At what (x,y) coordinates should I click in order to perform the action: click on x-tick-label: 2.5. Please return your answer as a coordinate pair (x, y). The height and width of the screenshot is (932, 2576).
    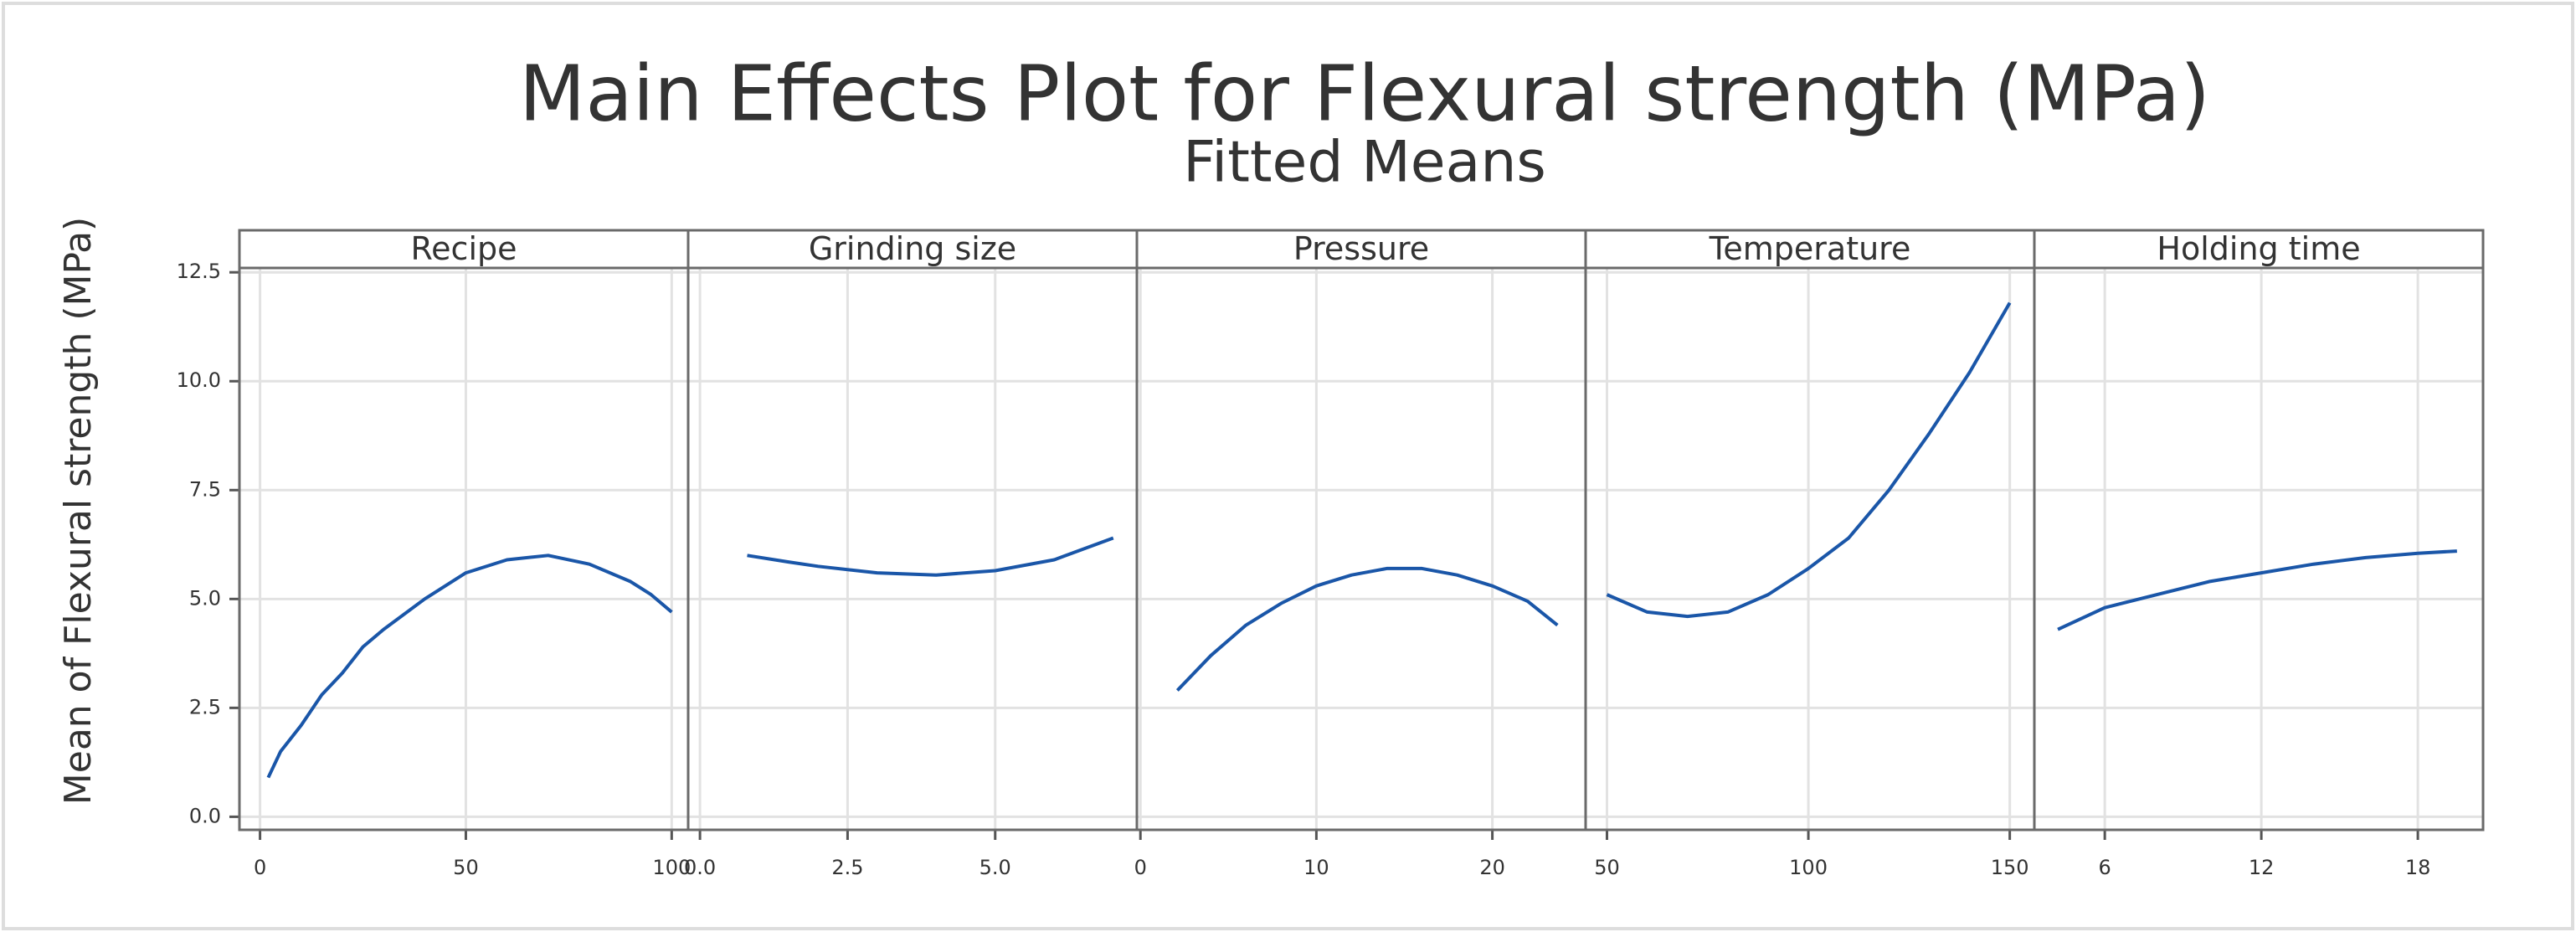
    Looking at the image, I should click on (847, 868).